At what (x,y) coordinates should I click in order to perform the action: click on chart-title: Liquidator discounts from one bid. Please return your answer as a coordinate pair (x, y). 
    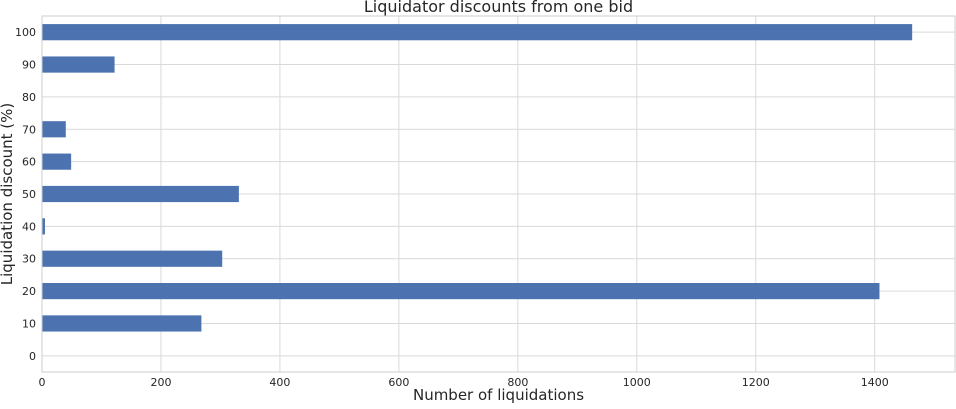
    Looking at the image, I should click on (498, 8).